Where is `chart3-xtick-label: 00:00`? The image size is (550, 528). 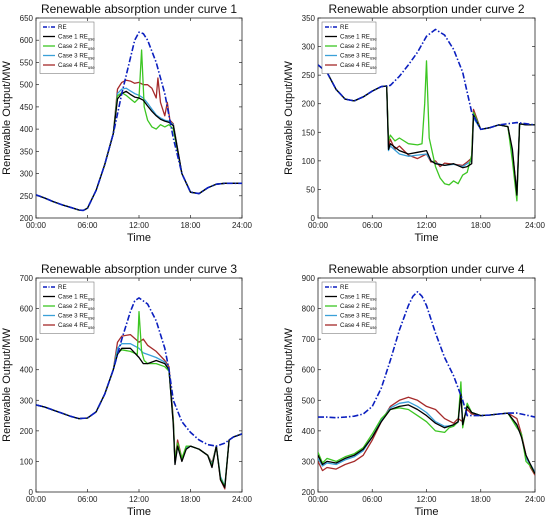
chart3-xtick-label: 00:00 is located at coordinates (36, 499).